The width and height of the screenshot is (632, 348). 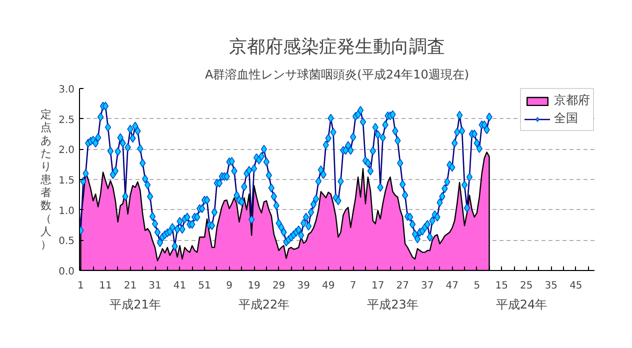 I want to click on x-tick-label: 27, so click(x=402, y=286).